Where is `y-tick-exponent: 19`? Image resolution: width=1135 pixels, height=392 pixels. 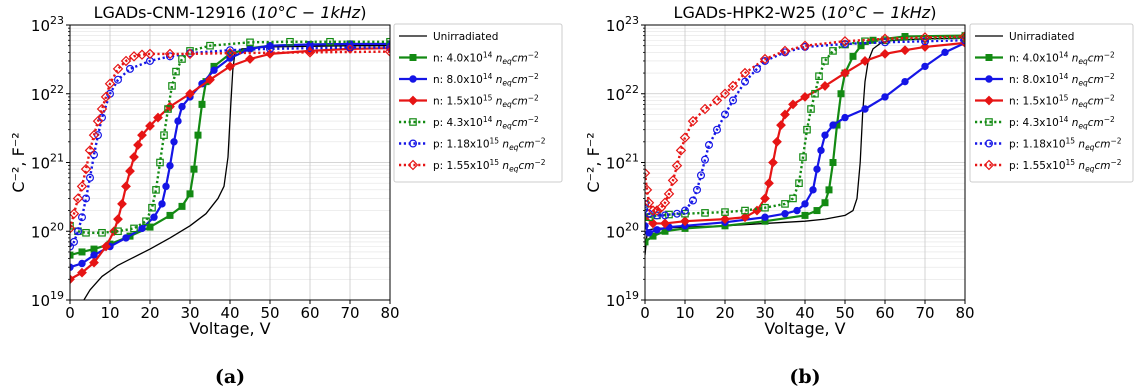 y-tick-exponent: 19 is located at coordinates (632, 295).